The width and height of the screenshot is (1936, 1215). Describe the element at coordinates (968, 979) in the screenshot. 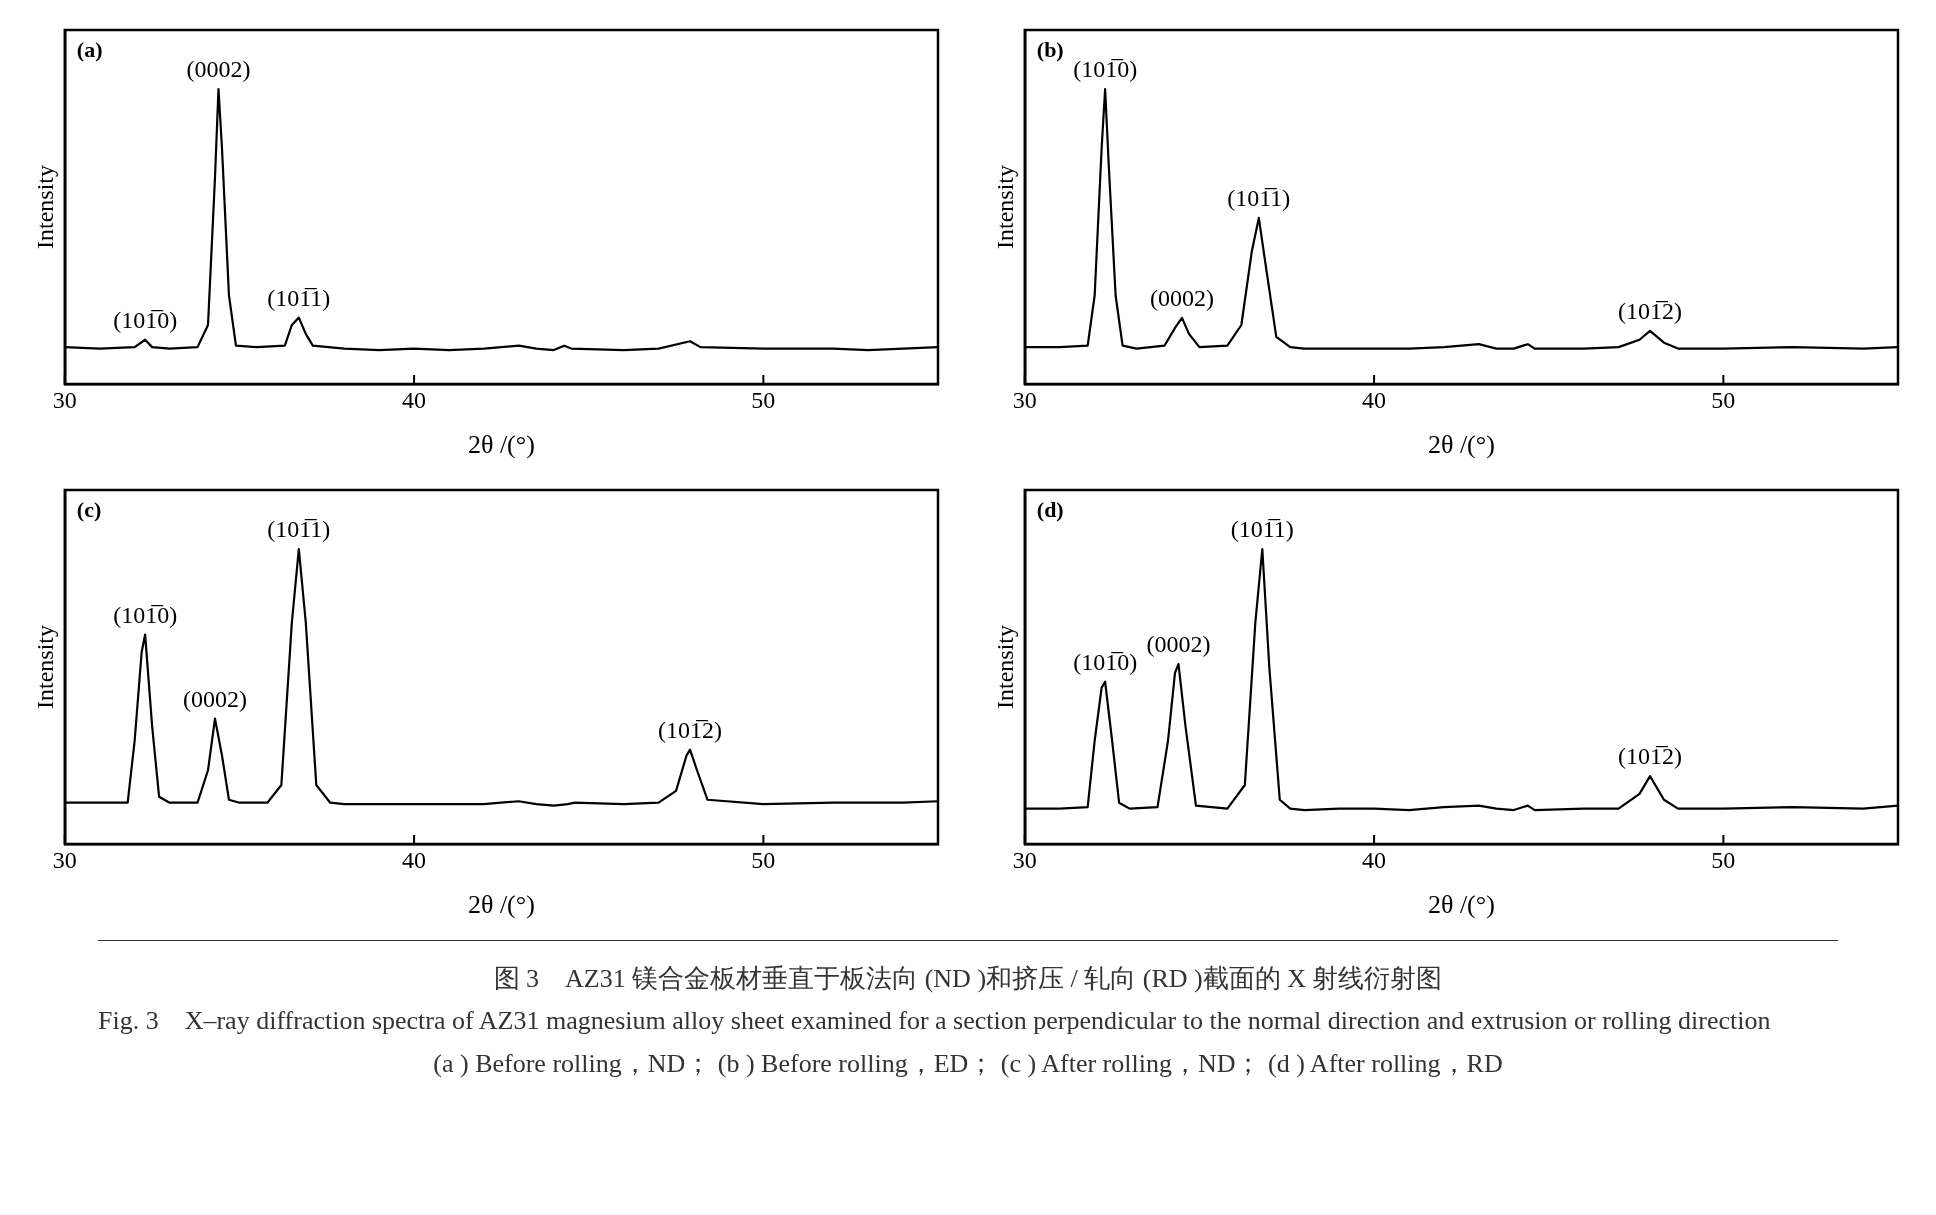

I see `caption: 图 3 AZ31 镁合金板材垂直于板法向 (ND )和挤压 / 轧向 (RD )截面的 X 射线衍射图` at that location.